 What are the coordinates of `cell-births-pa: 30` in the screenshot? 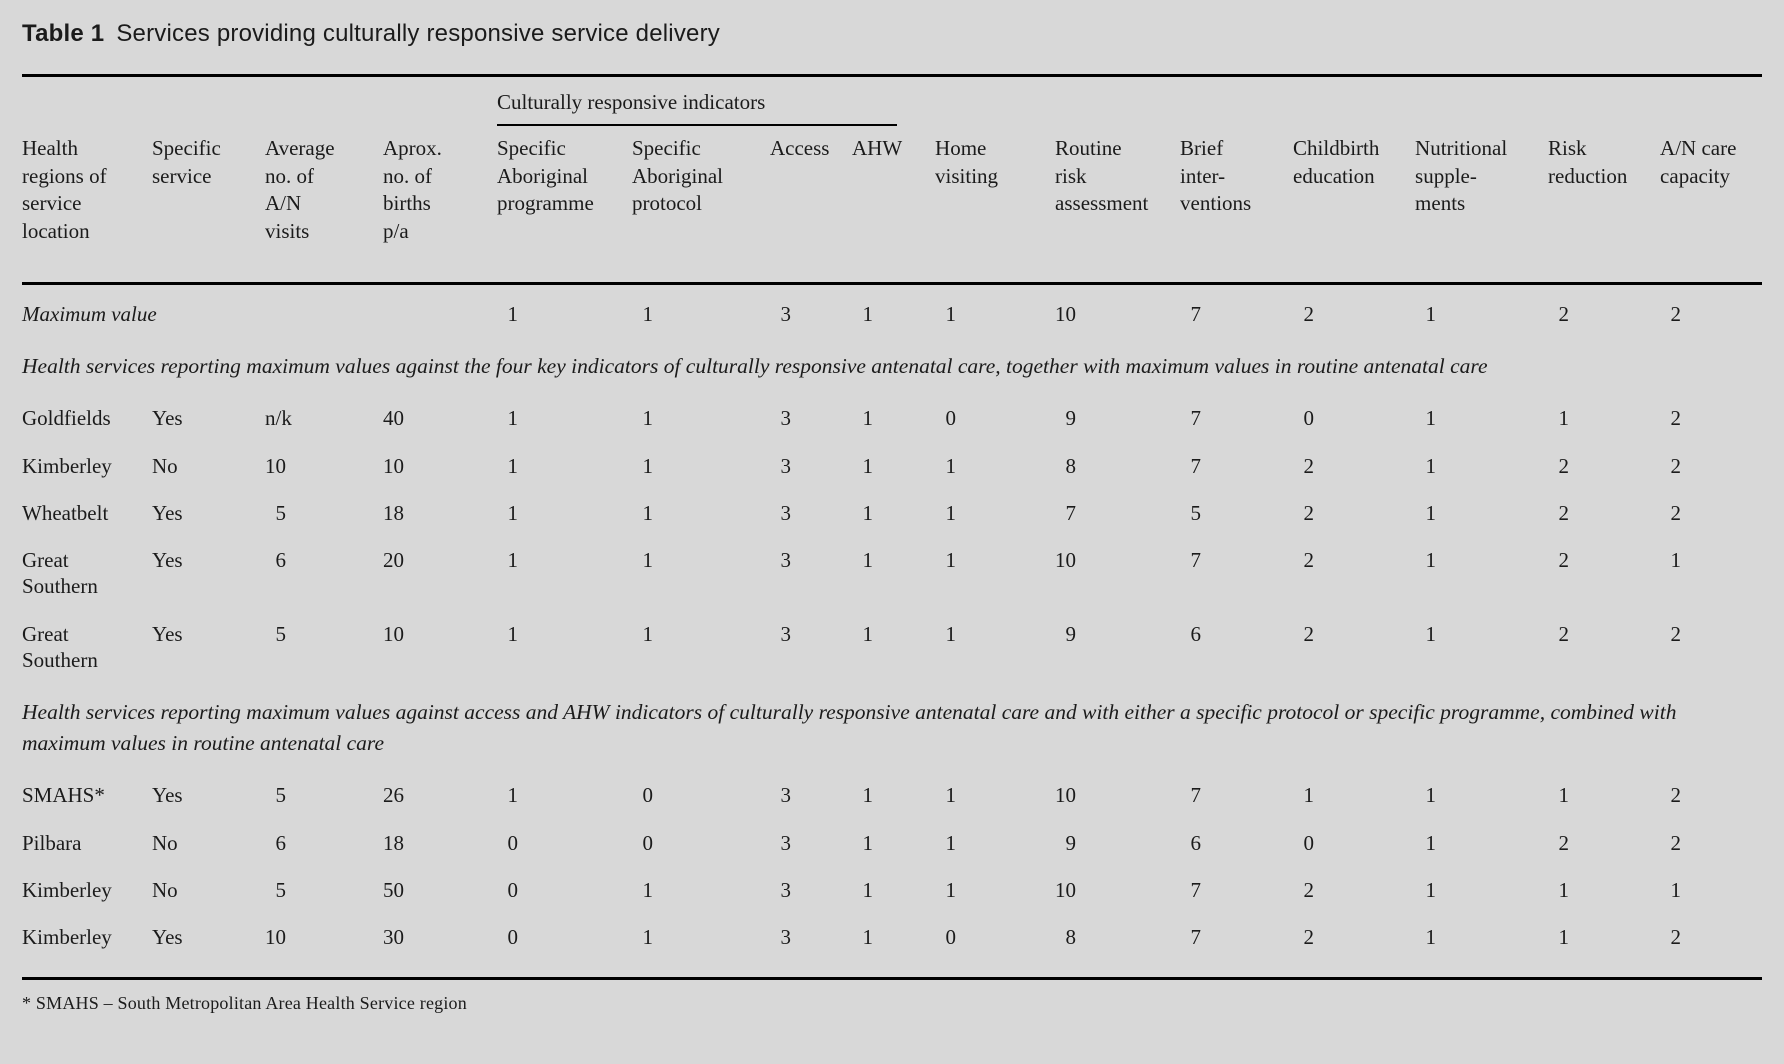 It's located at (440, 942).